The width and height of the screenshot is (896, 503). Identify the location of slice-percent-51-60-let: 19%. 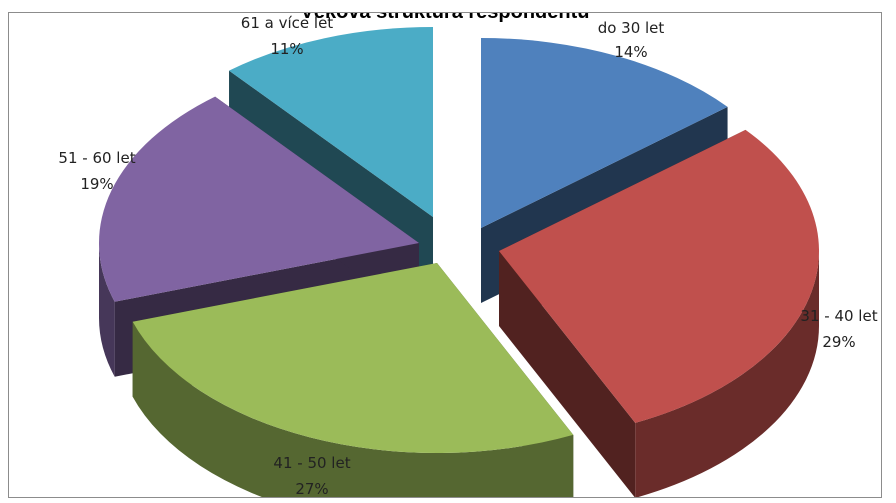
(96, 184).